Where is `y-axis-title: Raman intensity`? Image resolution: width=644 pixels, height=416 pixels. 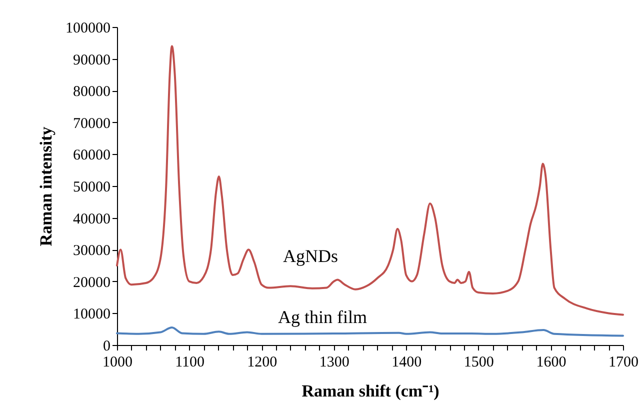
y-axis-title: Raman intensity is located at coordinates (46, 186).